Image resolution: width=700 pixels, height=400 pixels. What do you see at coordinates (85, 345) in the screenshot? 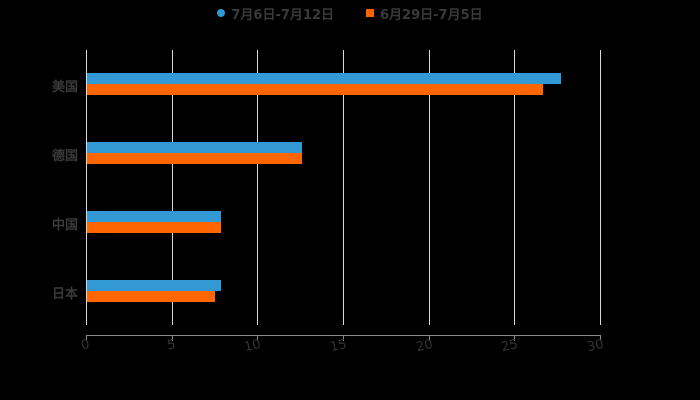
I see `x-tick-label: 0` at bounding box center [85, 345].